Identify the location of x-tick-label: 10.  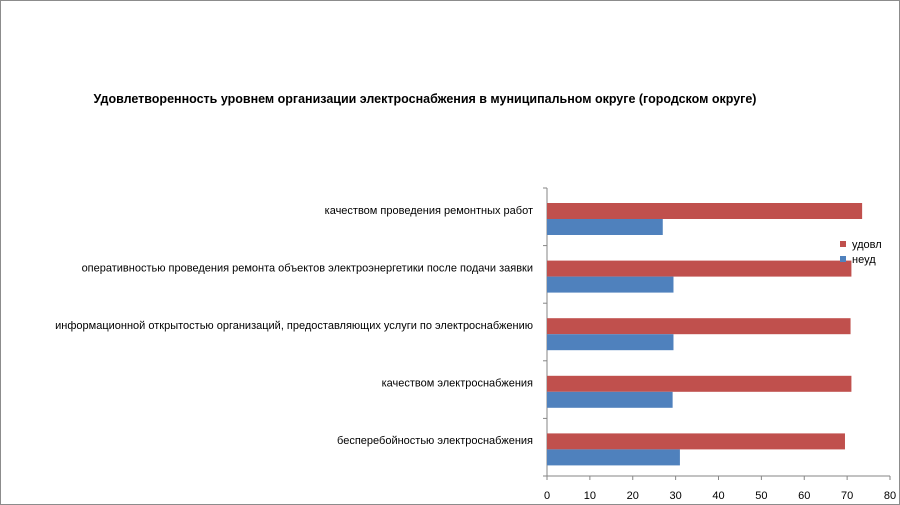
(590, 496).